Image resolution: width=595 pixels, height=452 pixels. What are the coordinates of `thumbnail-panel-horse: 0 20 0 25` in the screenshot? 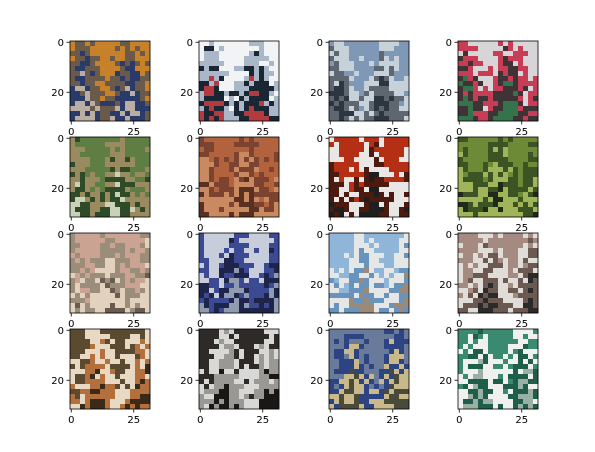 It's located at (230, 376).